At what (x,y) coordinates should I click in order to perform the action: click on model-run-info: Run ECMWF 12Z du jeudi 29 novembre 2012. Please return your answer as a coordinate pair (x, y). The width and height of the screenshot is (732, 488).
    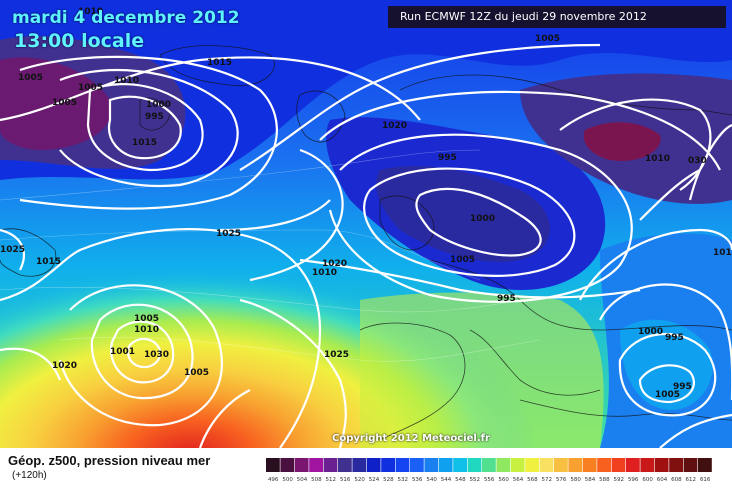
    Looking at the image, I should click on (557, 17).